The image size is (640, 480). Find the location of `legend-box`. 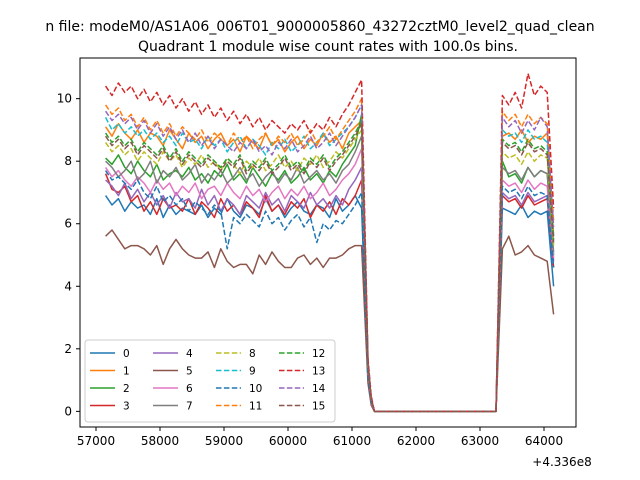

legend-box is located at coordinates (210, 381).